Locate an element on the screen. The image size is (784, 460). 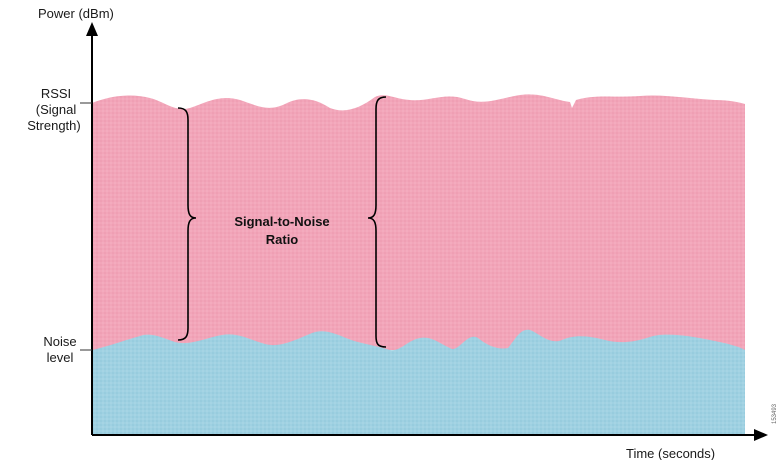
snr-brace-left is located at coordinates (187, 224).